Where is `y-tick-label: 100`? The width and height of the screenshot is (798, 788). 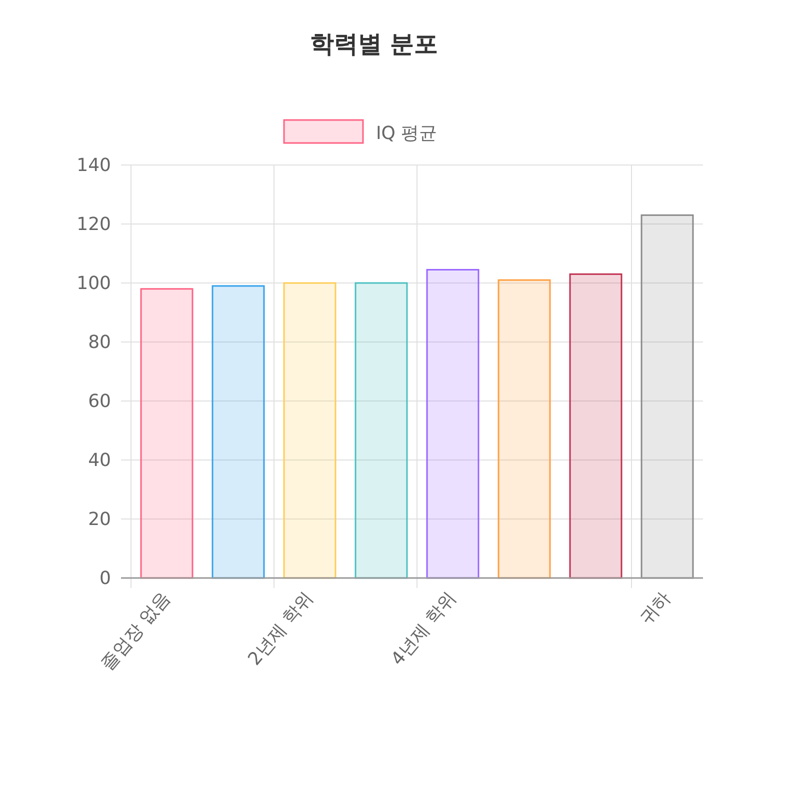 y-tick-label: 100 is located at coordinates (93, 283).